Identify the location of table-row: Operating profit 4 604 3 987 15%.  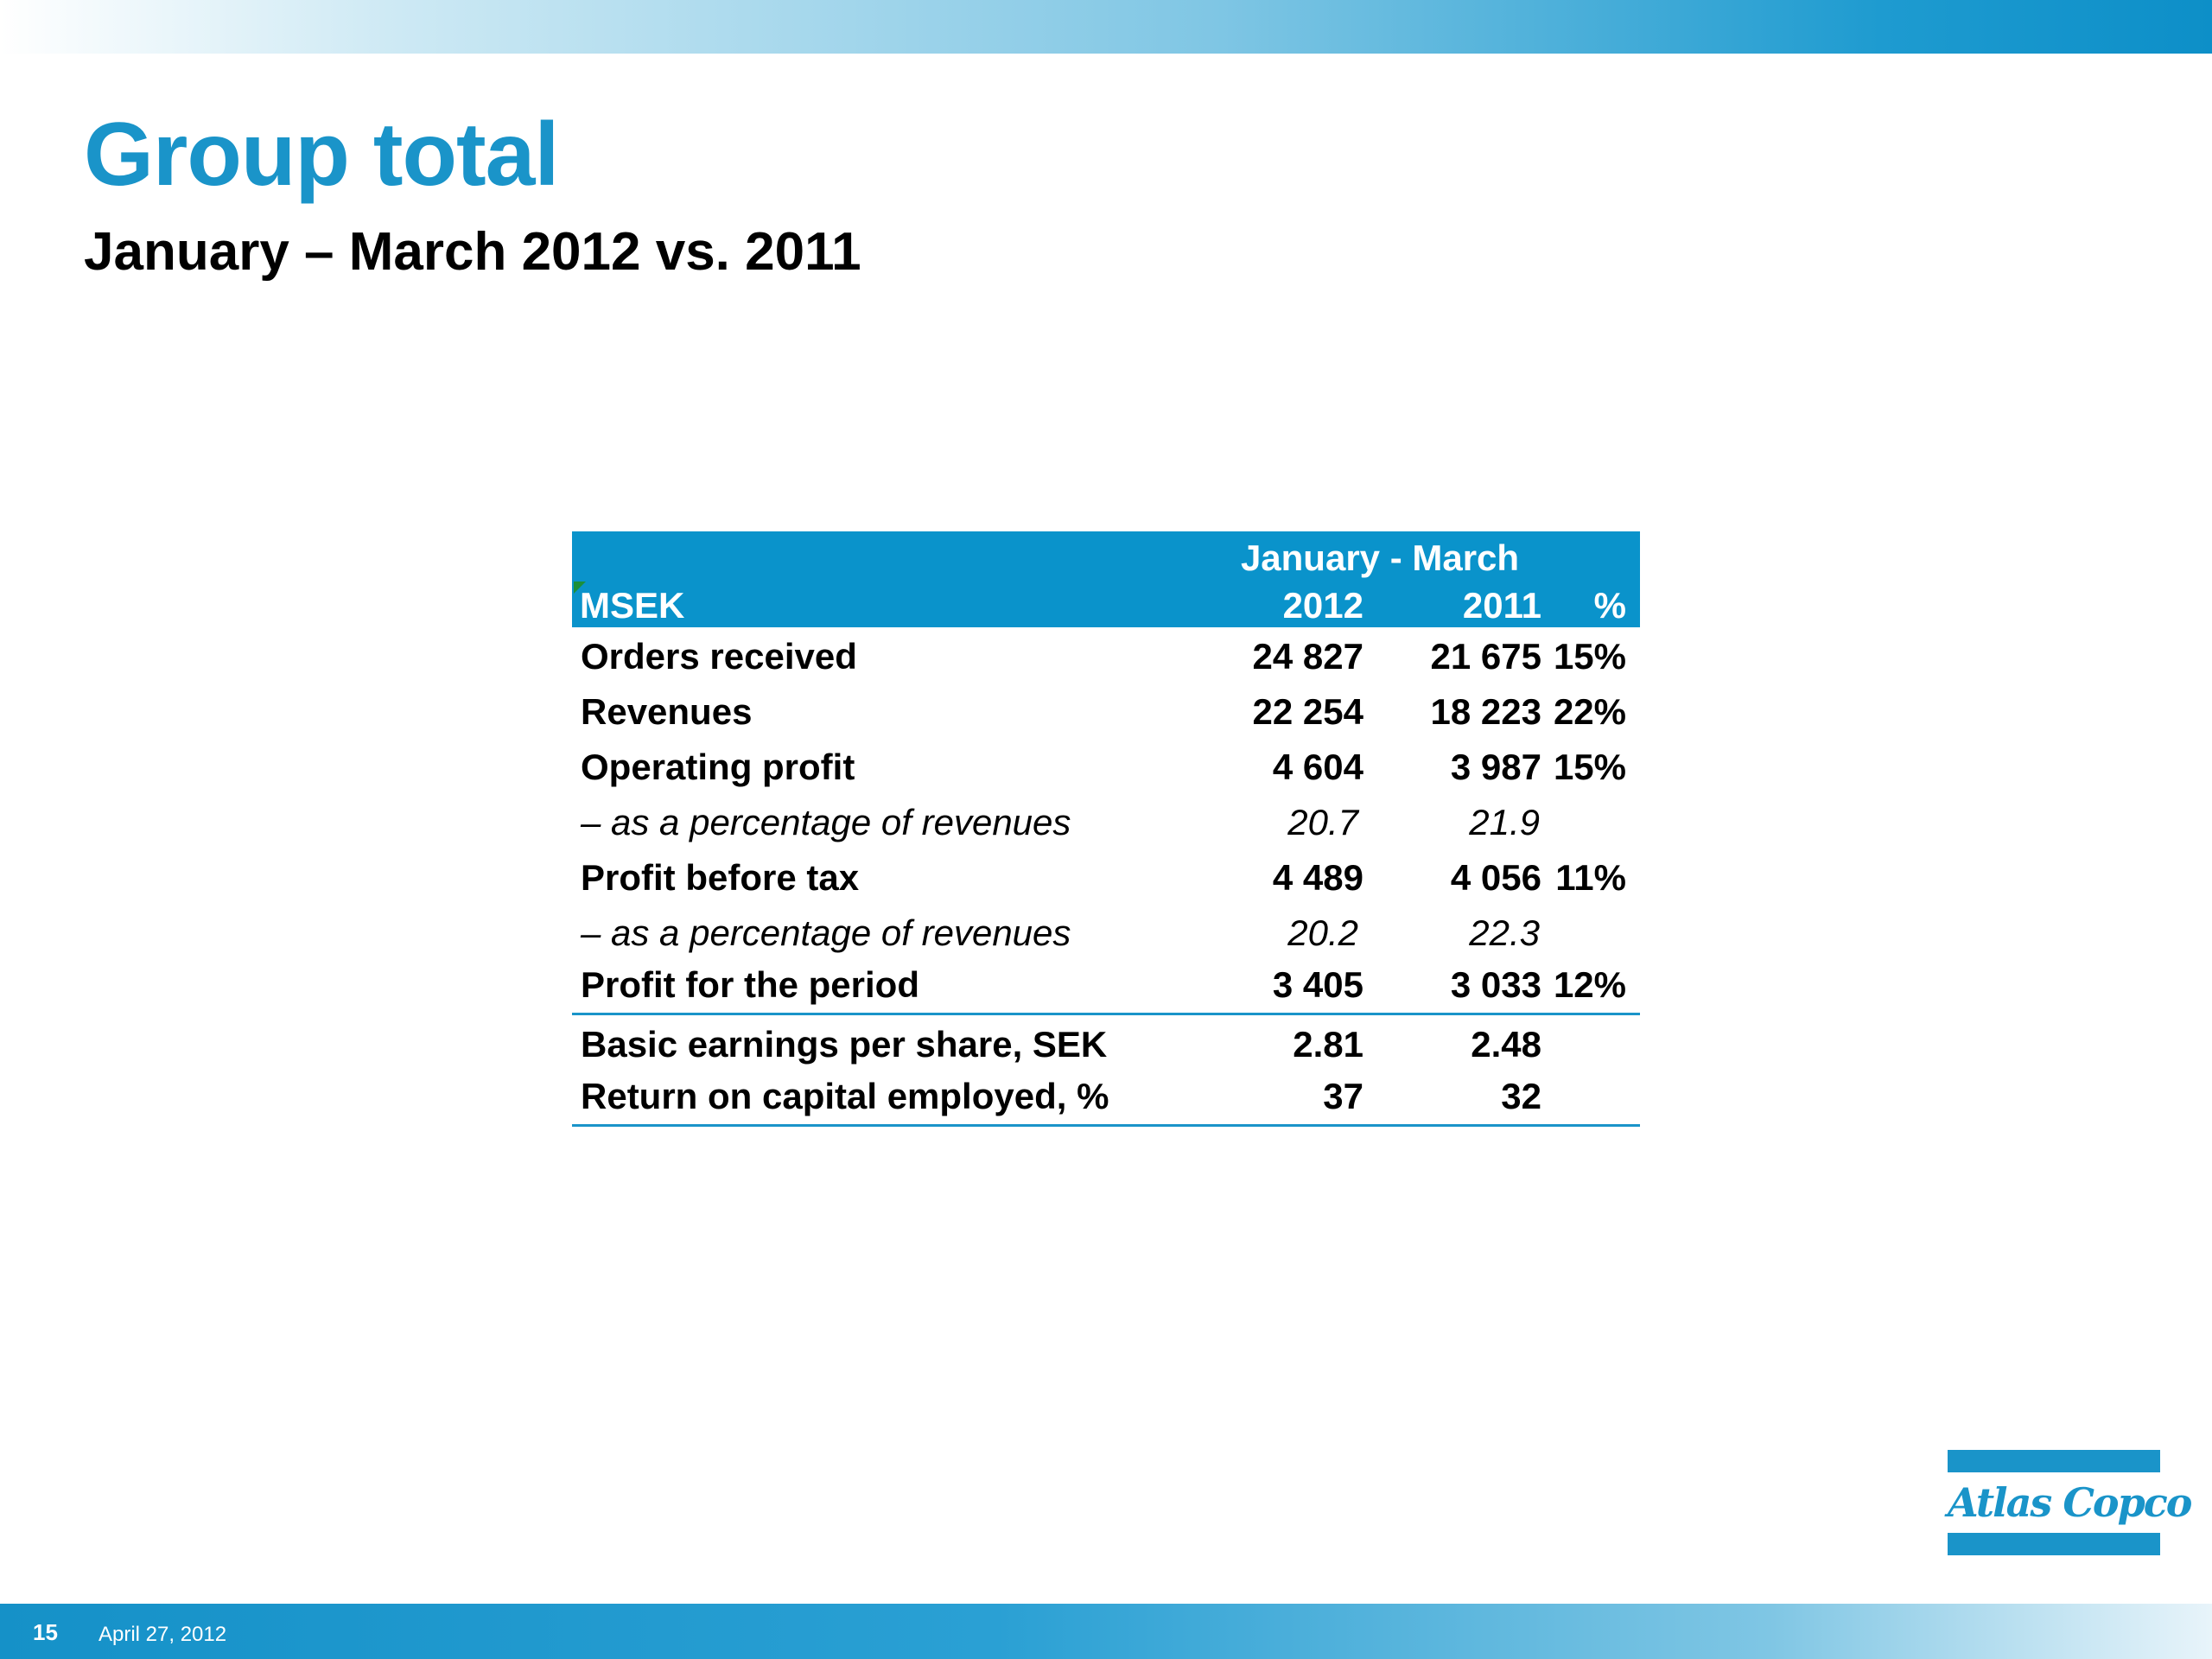
(1106, 765).